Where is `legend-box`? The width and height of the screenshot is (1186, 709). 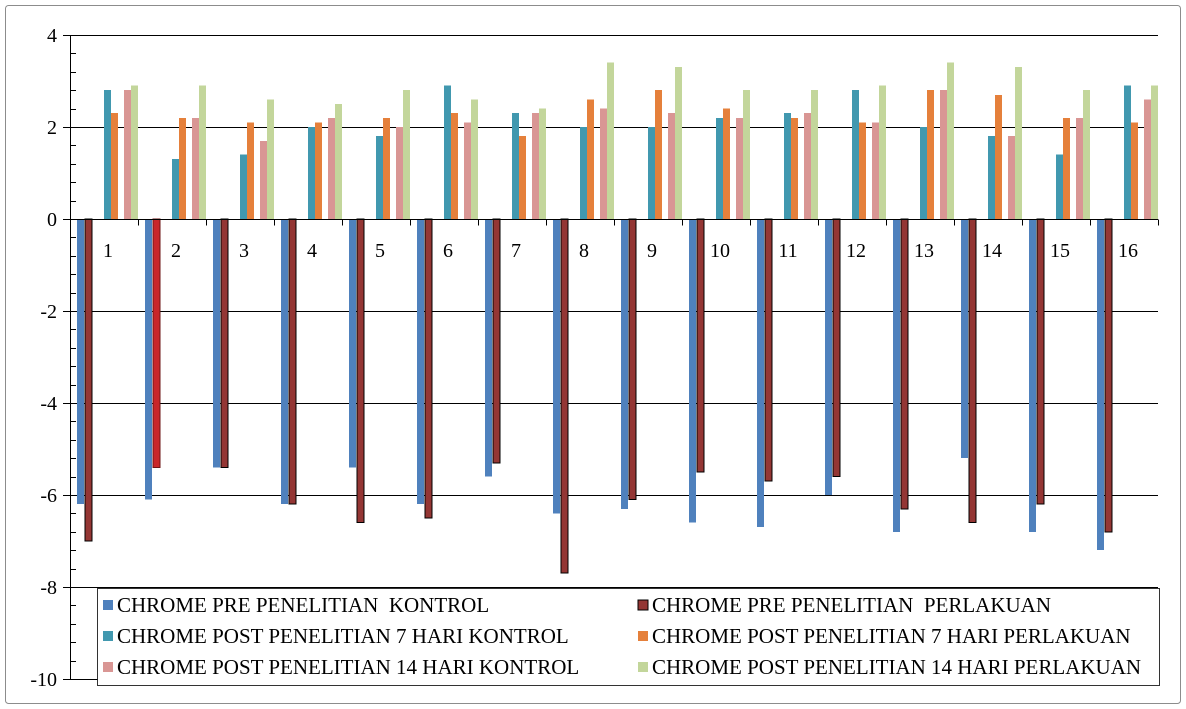 legend-box is located at coordinates (628, 637).